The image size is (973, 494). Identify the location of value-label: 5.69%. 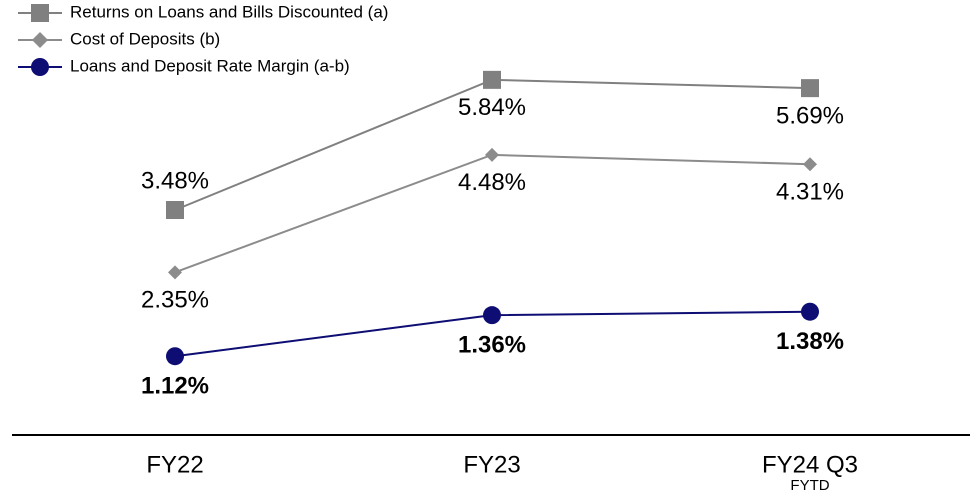
(810, 115).